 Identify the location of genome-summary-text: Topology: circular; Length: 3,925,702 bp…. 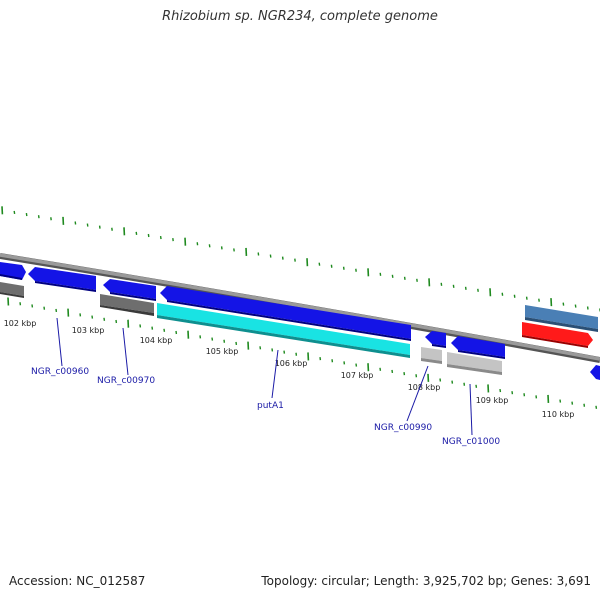
(426, 581).